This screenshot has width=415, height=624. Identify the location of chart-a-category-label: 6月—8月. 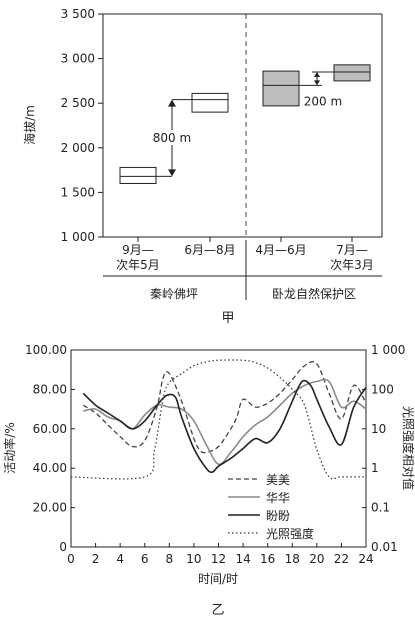
(209, 250).